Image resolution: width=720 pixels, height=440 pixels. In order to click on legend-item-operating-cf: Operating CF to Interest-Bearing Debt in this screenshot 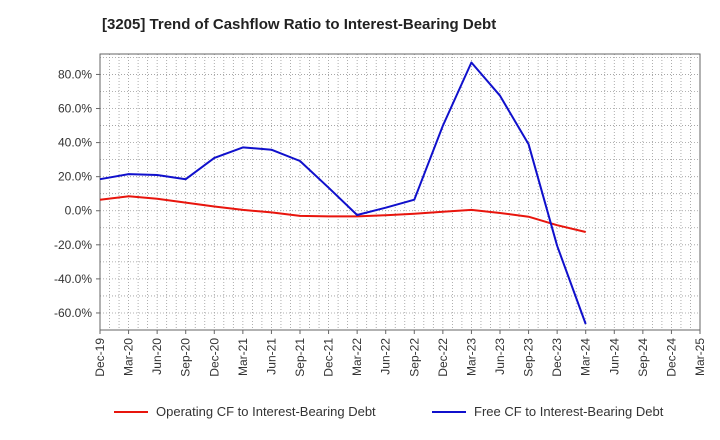, I will do `click(245, 411)`.